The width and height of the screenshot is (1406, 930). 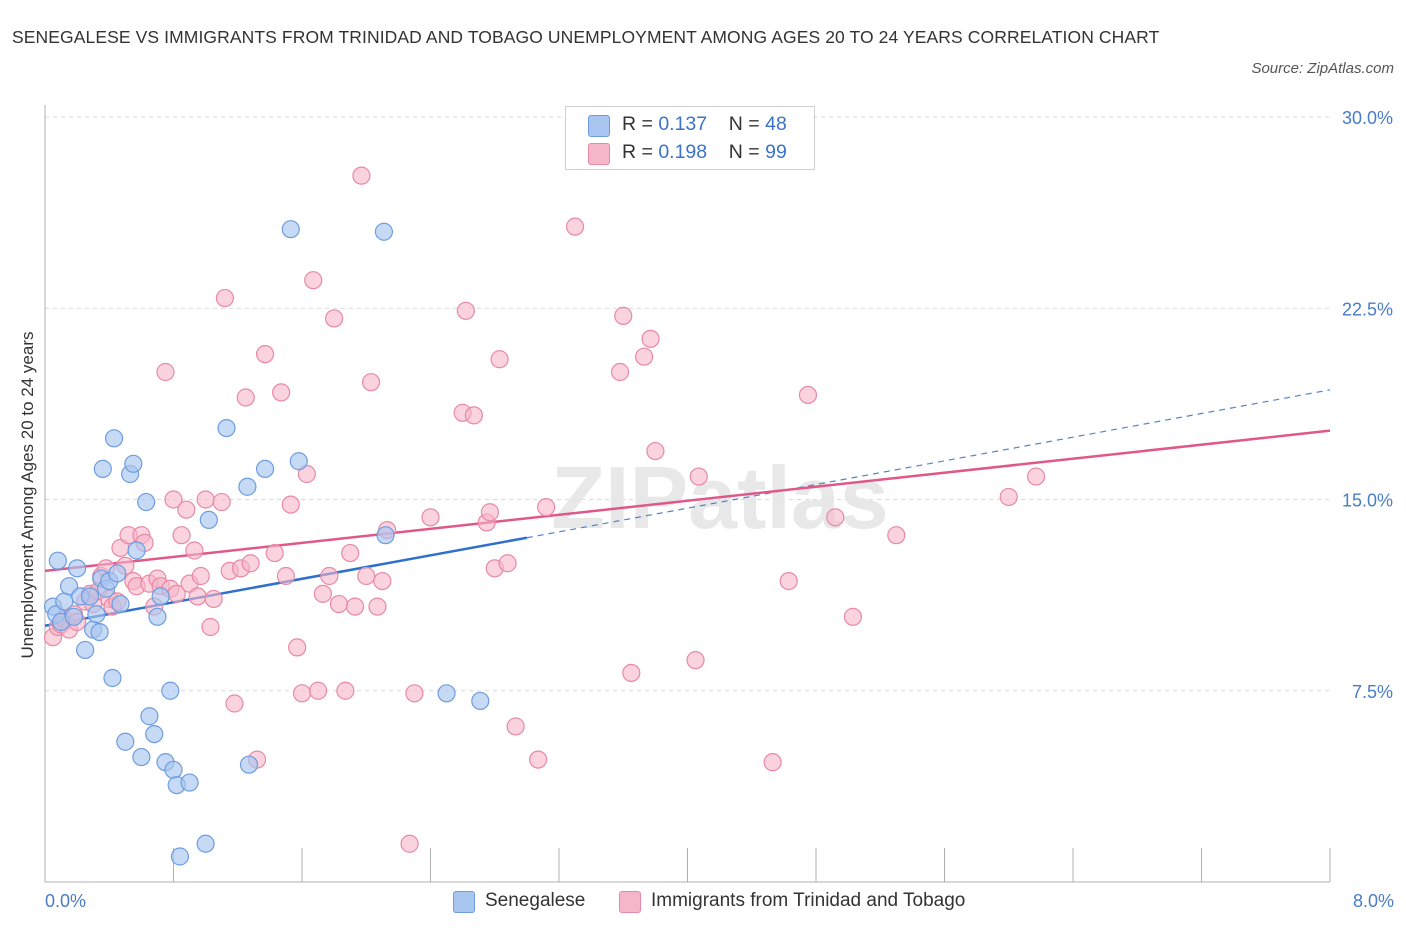 What do you see at coordinates (1373, 901) in the screenshot?
I see `x-tick-label-max: 8.0%` at bounding box center [1373, 901].